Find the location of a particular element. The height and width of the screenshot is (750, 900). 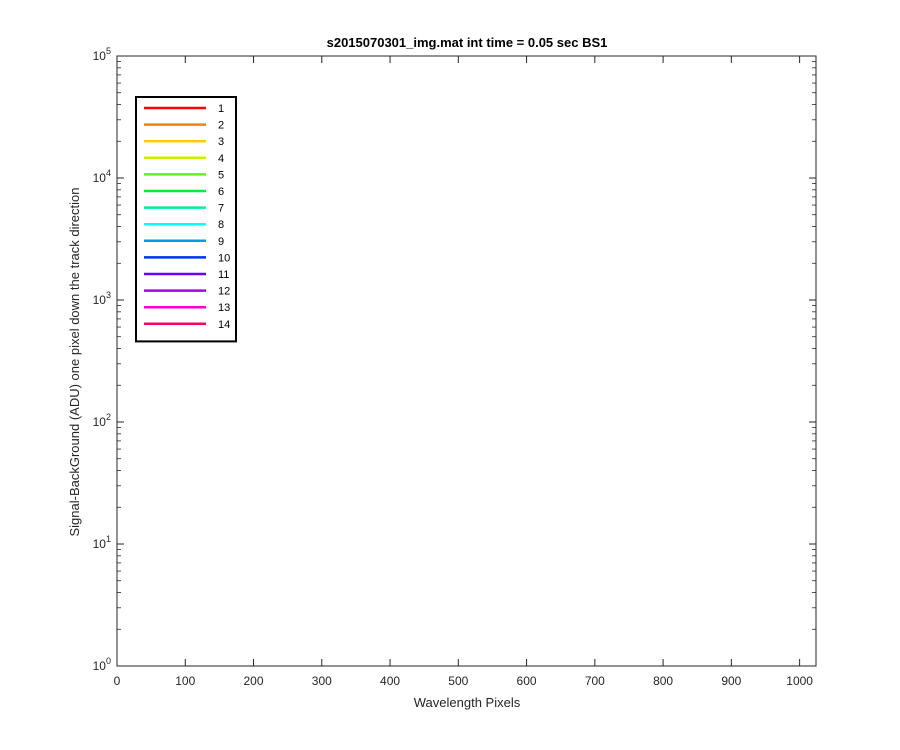

legend-label-6: 6 is located at coordinates (221, 192).